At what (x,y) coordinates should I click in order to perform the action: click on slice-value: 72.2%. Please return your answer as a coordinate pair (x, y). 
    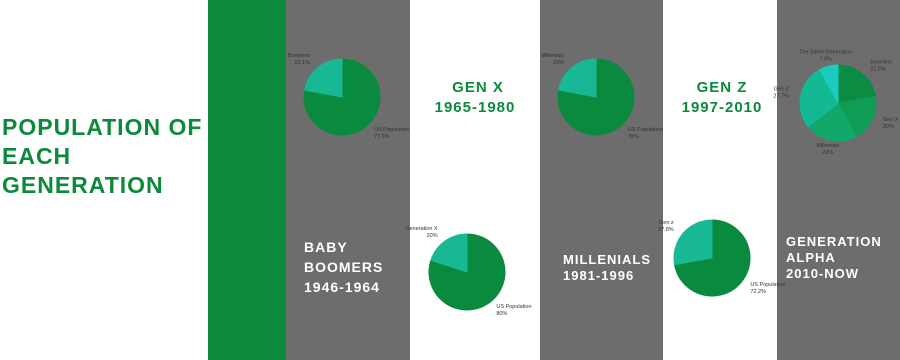
    Looking at the image, I should click on (758, 292).